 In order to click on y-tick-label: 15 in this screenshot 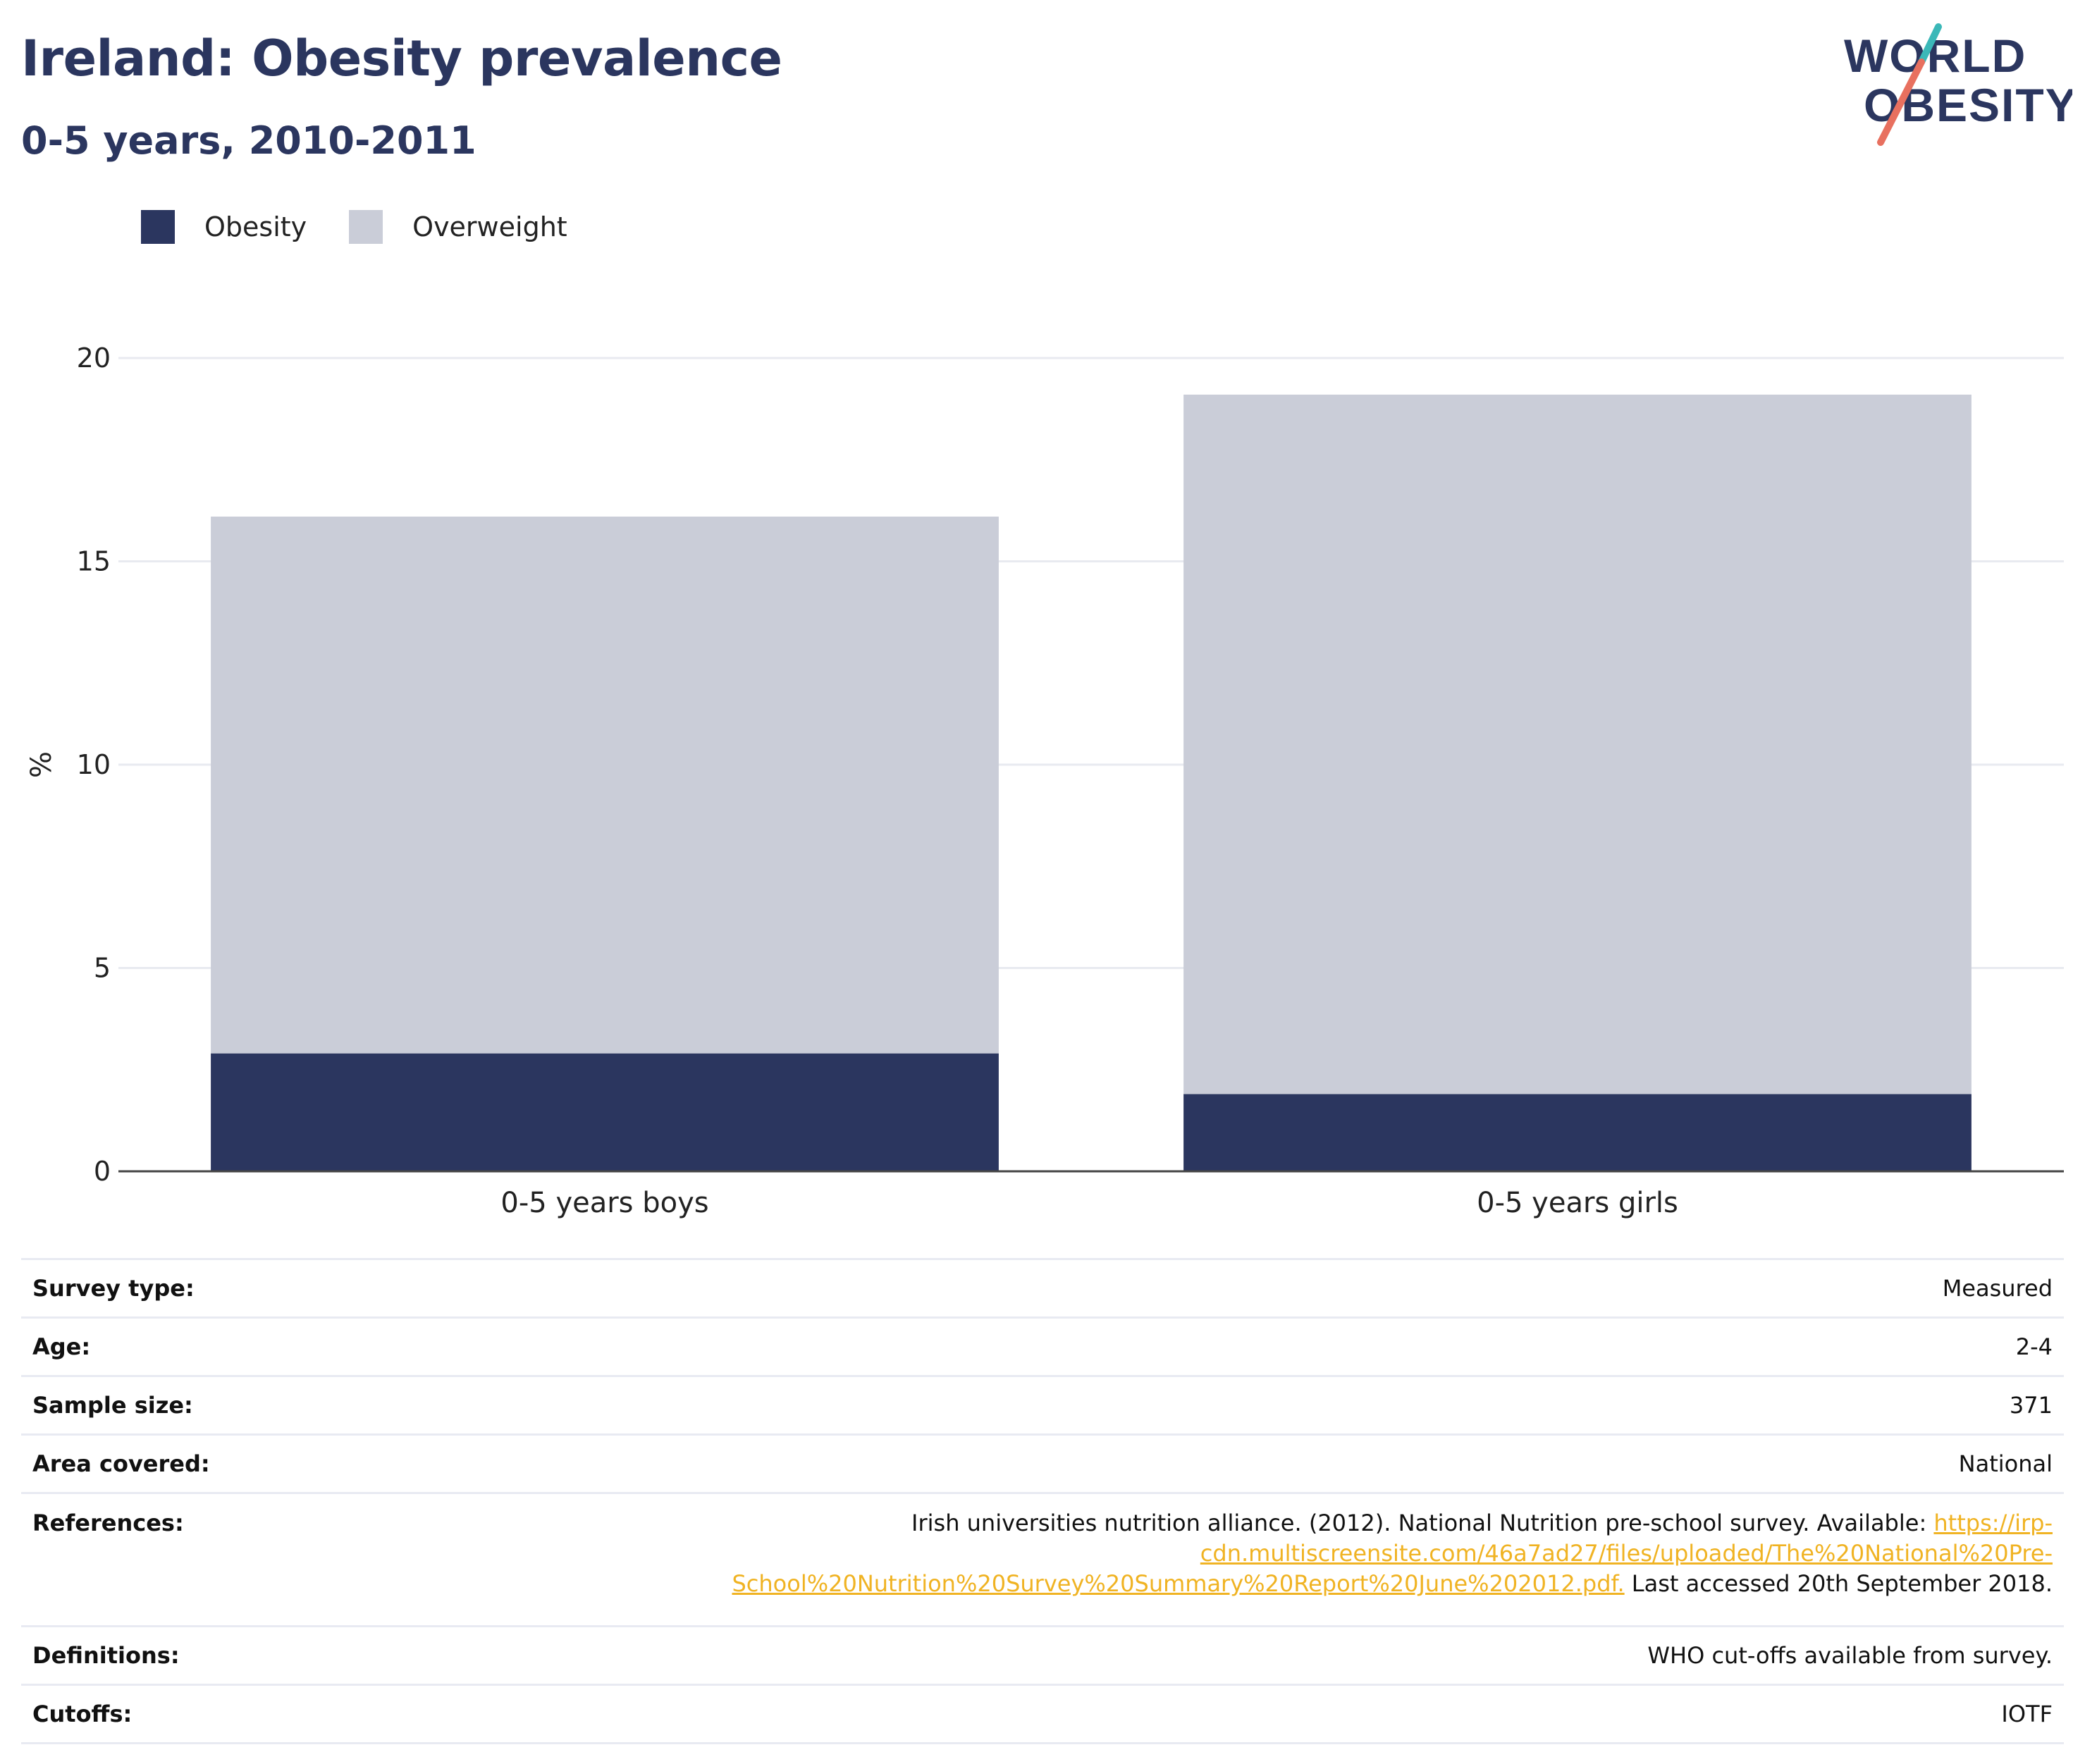, I will do `click(94, 561)`.